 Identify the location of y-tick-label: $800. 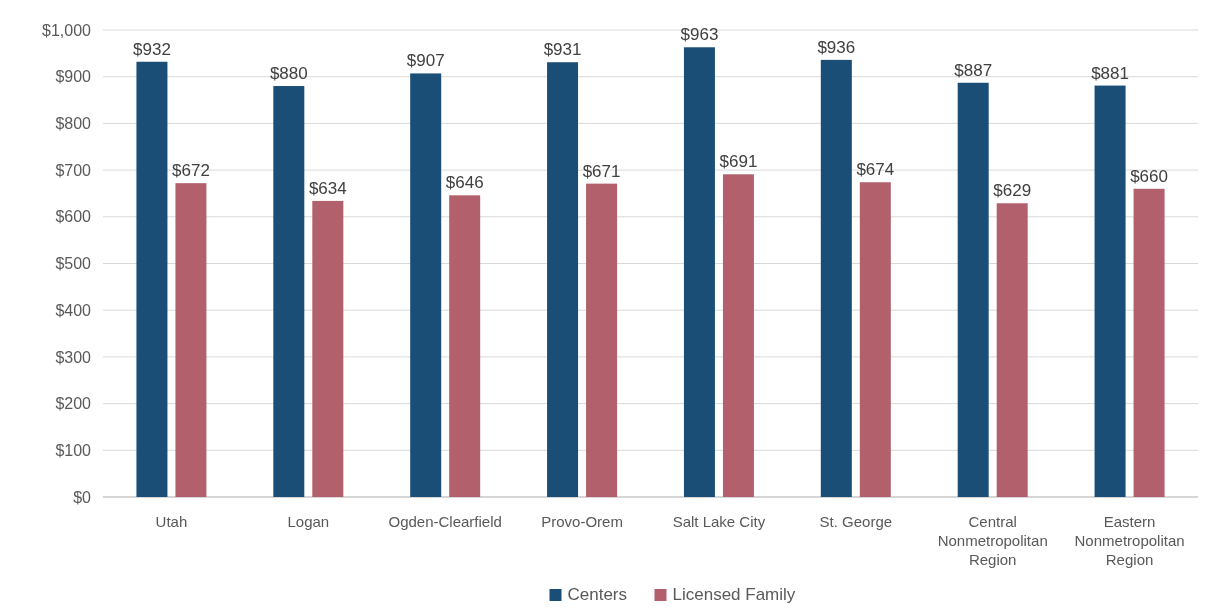
(73, 123).